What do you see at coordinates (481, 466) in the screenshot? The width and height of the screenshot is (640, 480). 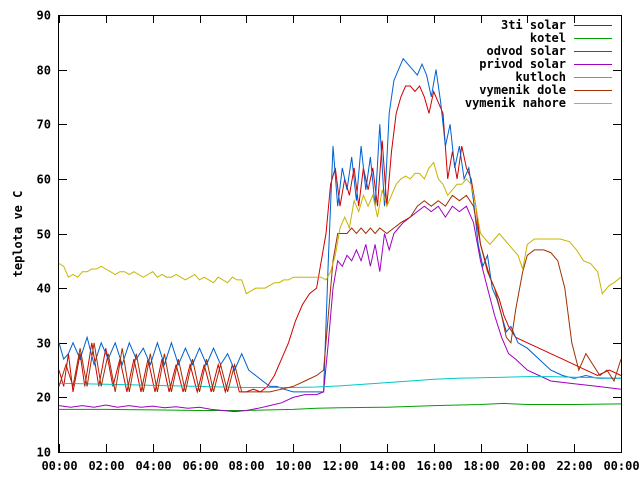 I see `x-tick-label: 18:00` at bounding box center [481, 466].